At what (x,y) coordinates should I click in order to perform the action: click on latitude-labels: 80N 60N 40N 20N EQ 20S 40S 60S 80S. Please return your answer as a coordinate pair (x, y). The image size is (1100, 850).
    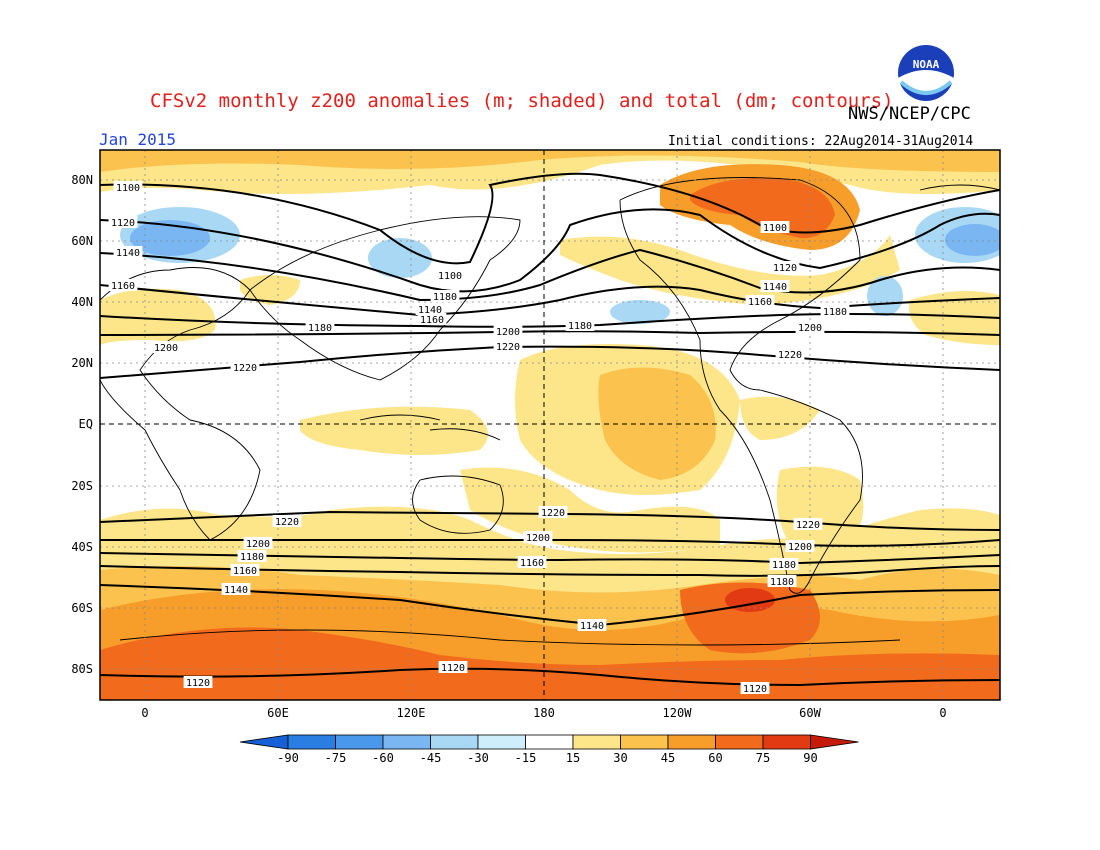
    Looking at the image, I should click on (82, 424).